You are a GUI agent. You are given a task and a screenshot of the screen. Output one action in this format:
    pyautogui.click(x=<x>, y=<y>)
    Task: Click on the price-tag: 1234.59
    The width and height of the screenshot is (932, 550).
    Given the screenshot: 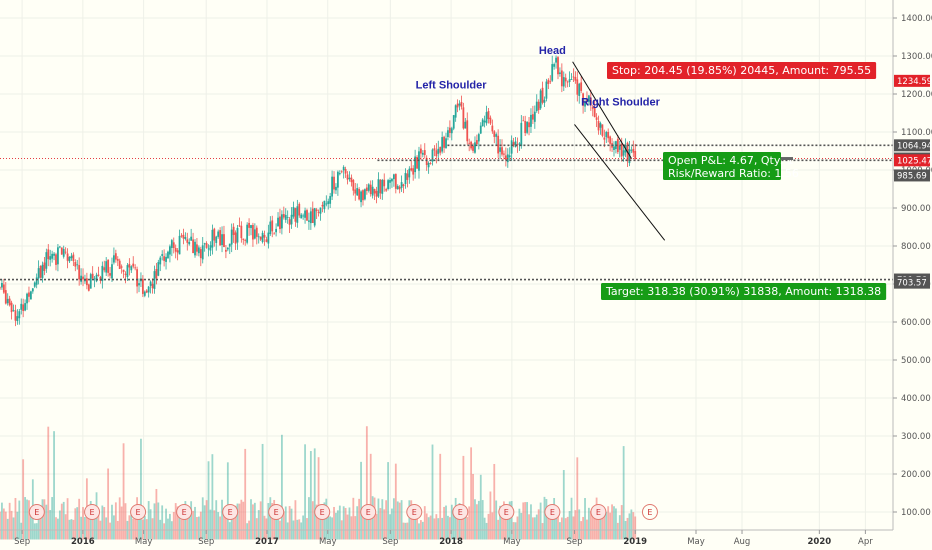 What is the action you would take?
    pyautogui.click(x=913, y=80)
    